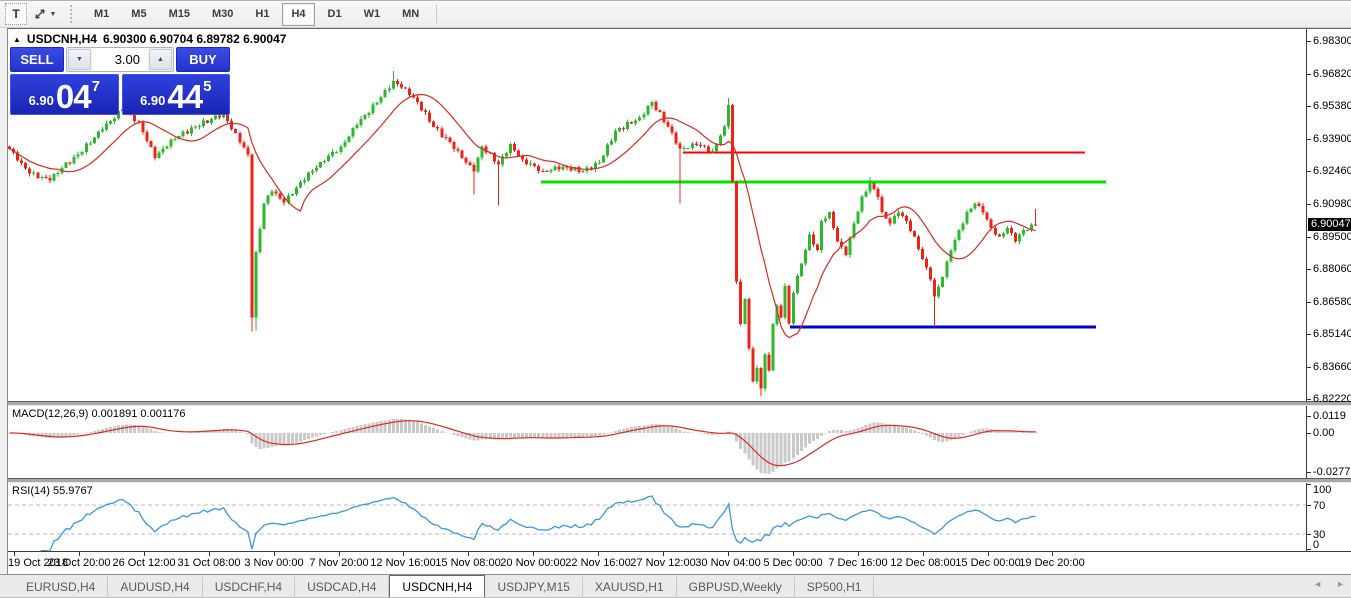 The image size is (1351, 598). What do you see at coordinates (533, 563) in the screenshot?
I see `time-tick-label: 20 Nov 00:00` at bounding box center [533, 563].